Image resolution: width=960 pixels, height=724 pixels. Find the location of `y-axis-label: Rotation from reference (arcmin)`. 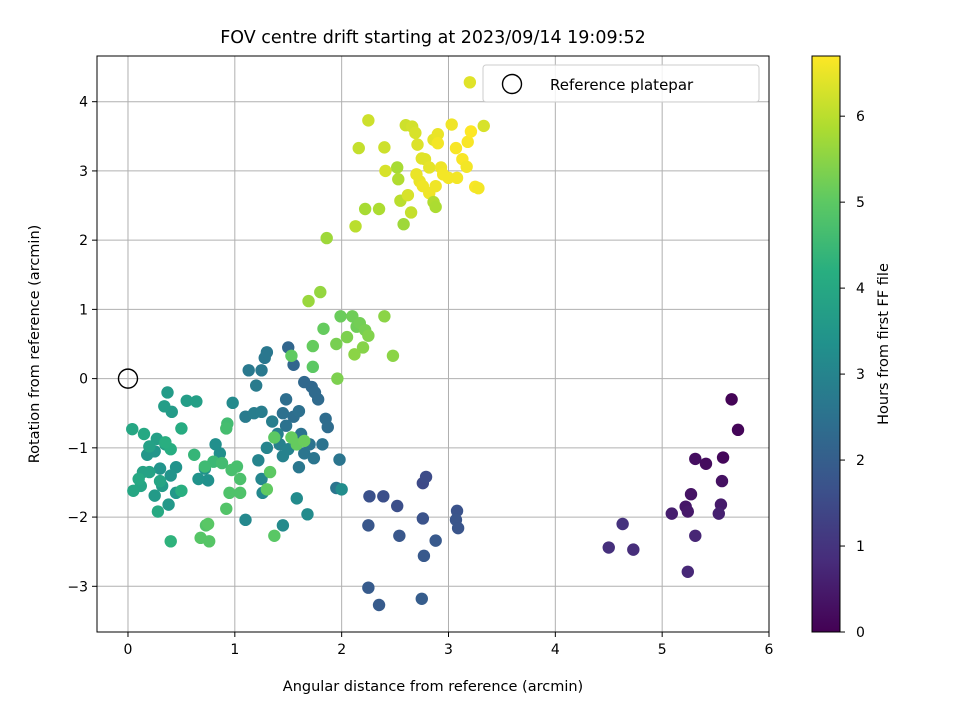

y-axis-label: Rotation from reference (arcmin) is located at coordinates (35, 344).